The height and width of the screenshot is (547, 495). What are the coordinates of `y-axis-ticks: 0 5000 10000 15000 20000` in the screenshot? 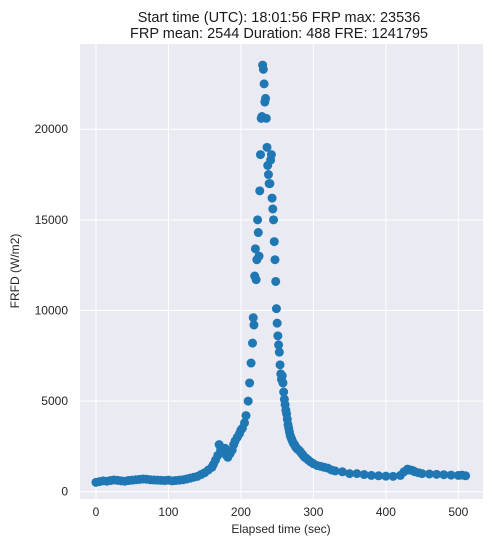 It's located at (52, 310).